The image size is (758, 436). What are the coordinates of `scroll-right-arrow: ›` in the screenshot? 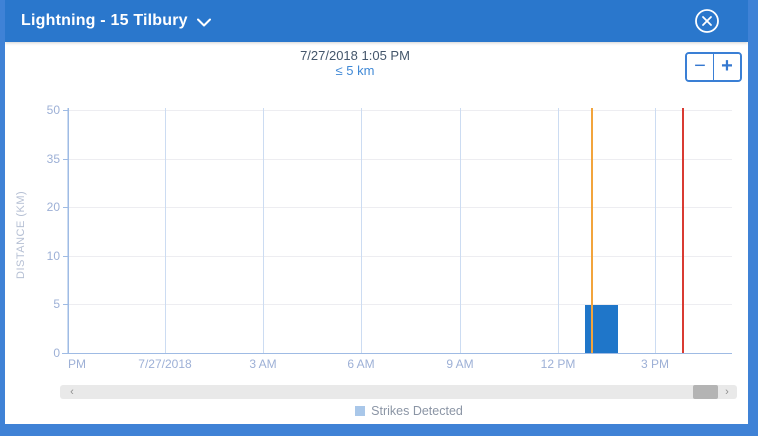 It's located at (727, 392).